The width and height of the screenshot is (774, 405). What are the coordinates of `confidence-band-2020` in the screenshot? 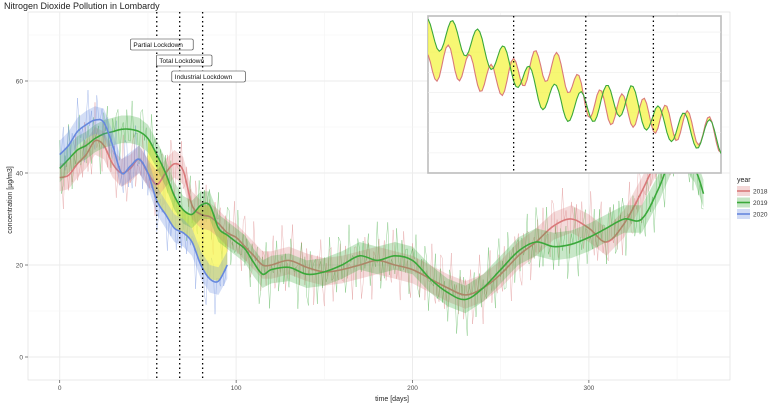 It's located at (143, 200).